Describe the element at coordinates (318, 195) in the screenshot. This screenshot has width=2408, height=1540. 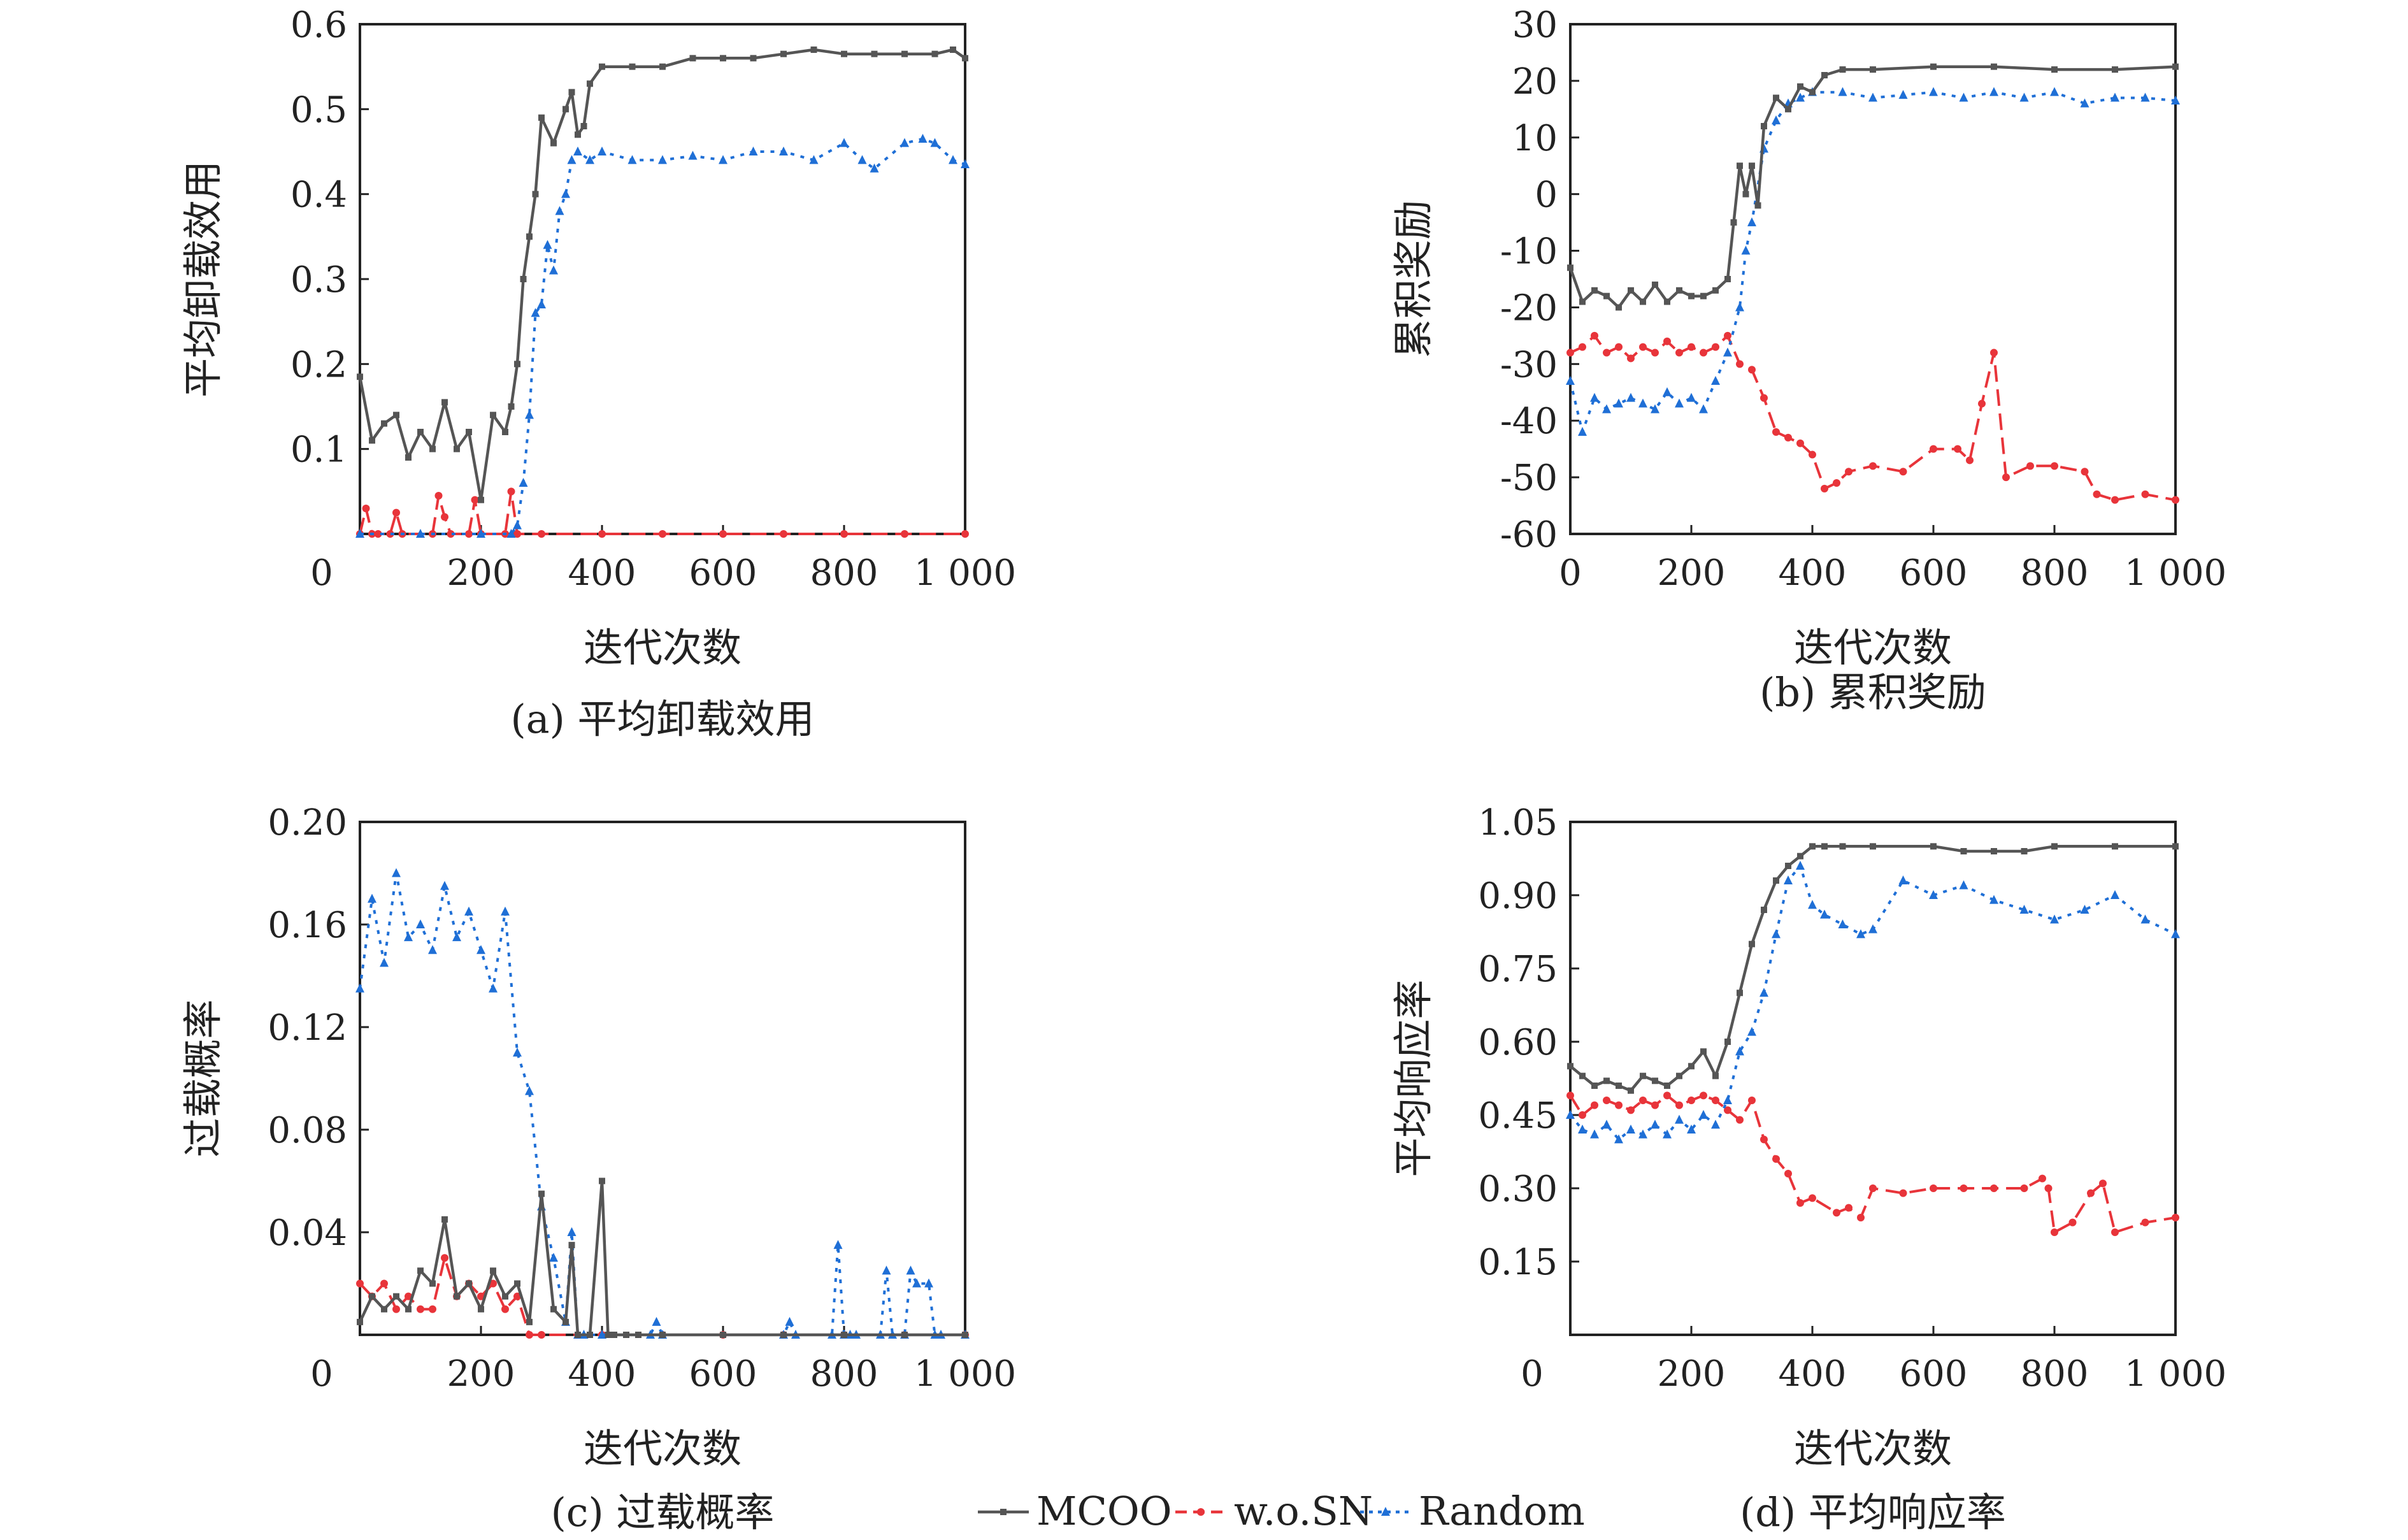
I see `y-tick-label: 0.4` at that location.